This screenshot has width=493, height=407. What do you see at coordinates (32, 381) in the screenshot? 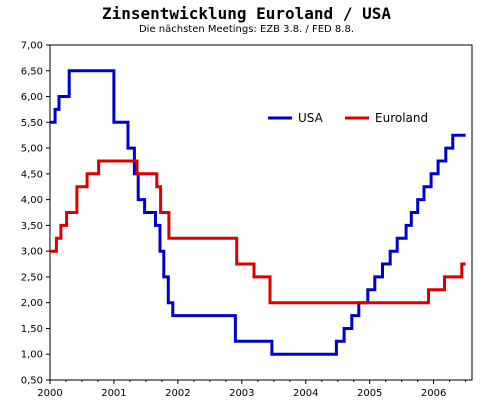
I see `y-tick-label: 0,50` at bounding box center [32, 381].